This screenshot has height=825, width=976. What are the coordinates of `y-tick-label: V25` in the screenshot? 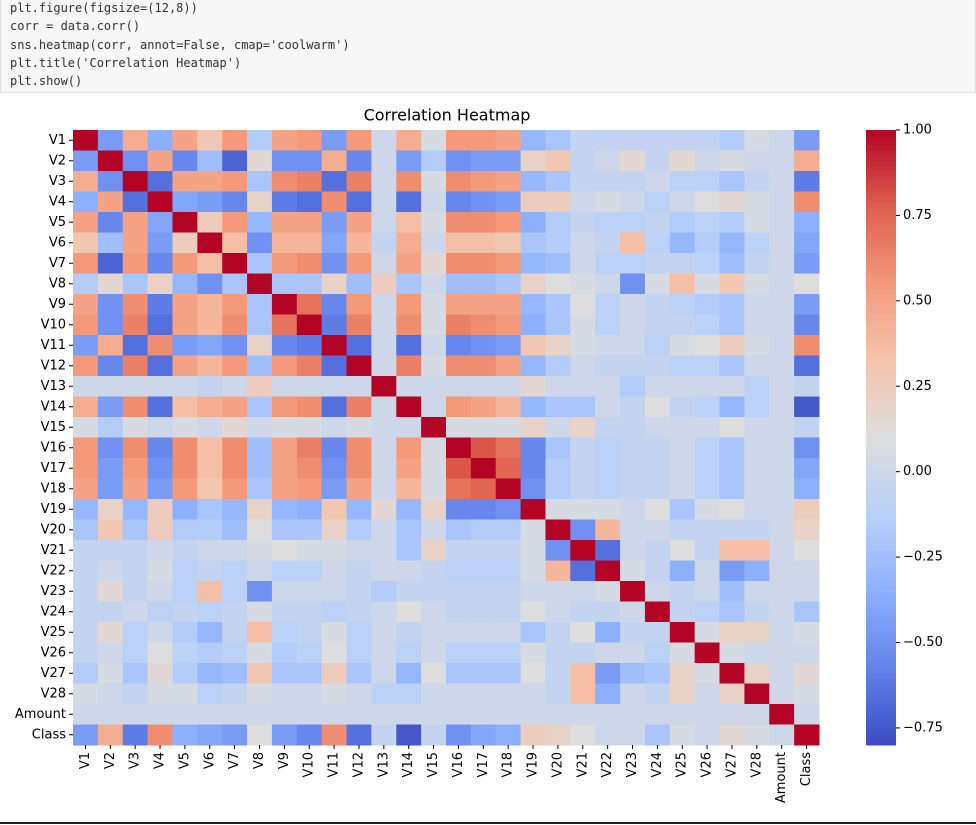 It's located at (53, 632).